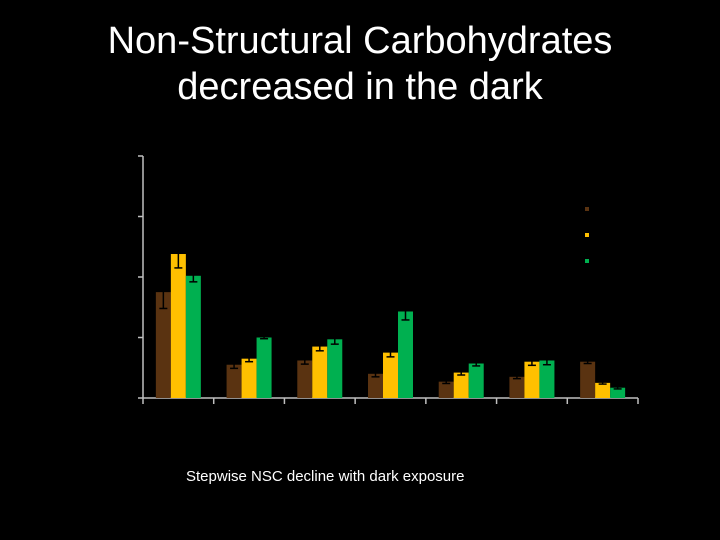 The width and height of the screenshot is (720, 540). I want to click on slide-title-line-2: decreased in the dark, so click(360, 87).